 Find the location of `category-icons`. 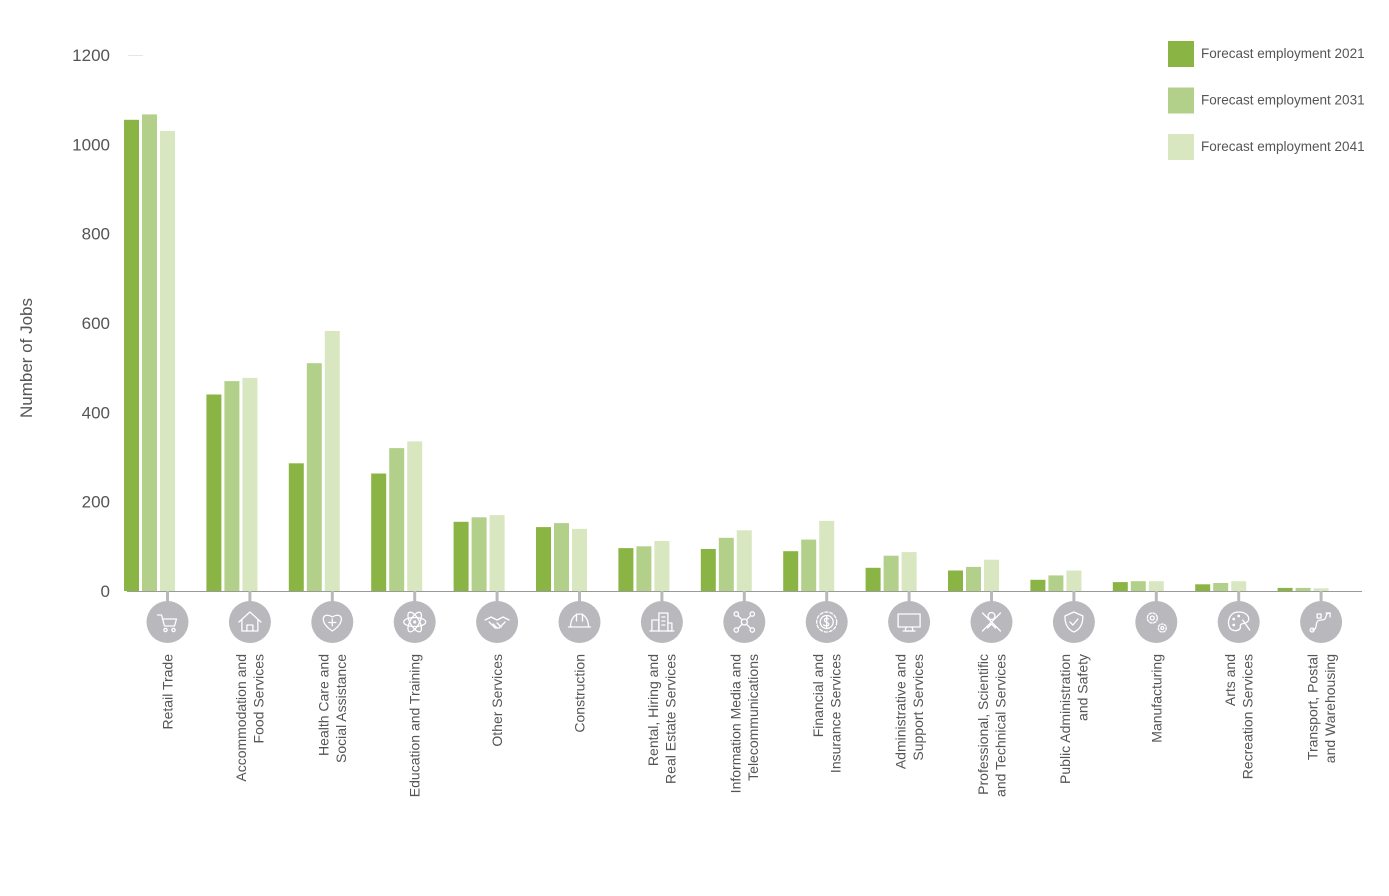

category-icons is located at coordinates (744, 617).